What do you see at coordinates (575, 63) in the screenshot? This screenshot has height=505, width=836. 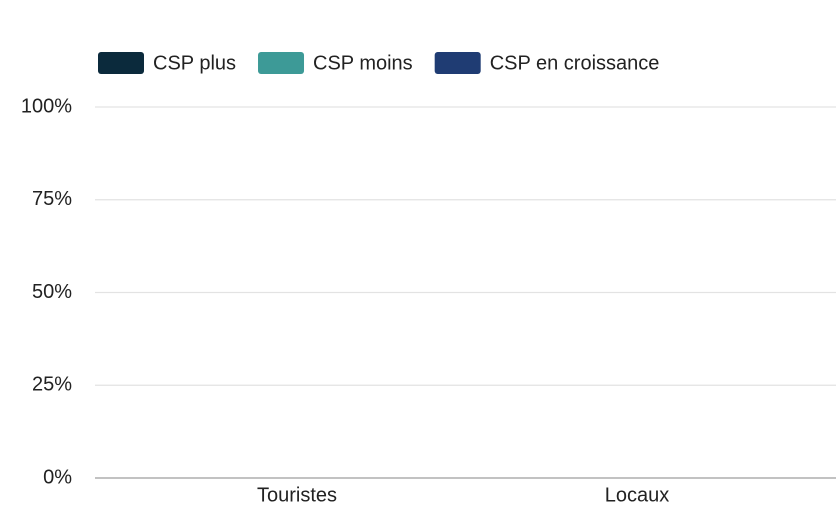 I see `legend-label: CSP en croissance` at bounding box center [575, 63].